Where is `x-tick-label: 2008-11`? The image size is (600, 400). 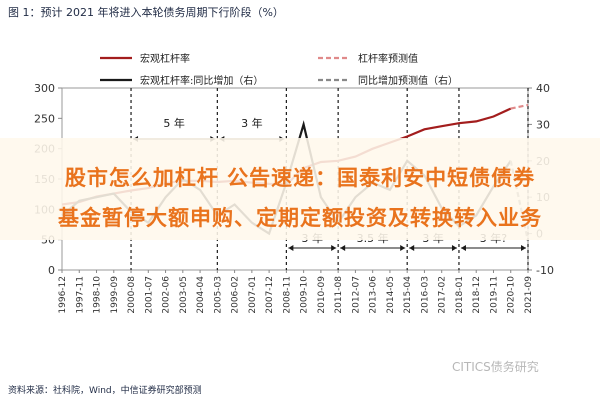
x-tick-label: 2008-11 is located at coordinates (287, 295).